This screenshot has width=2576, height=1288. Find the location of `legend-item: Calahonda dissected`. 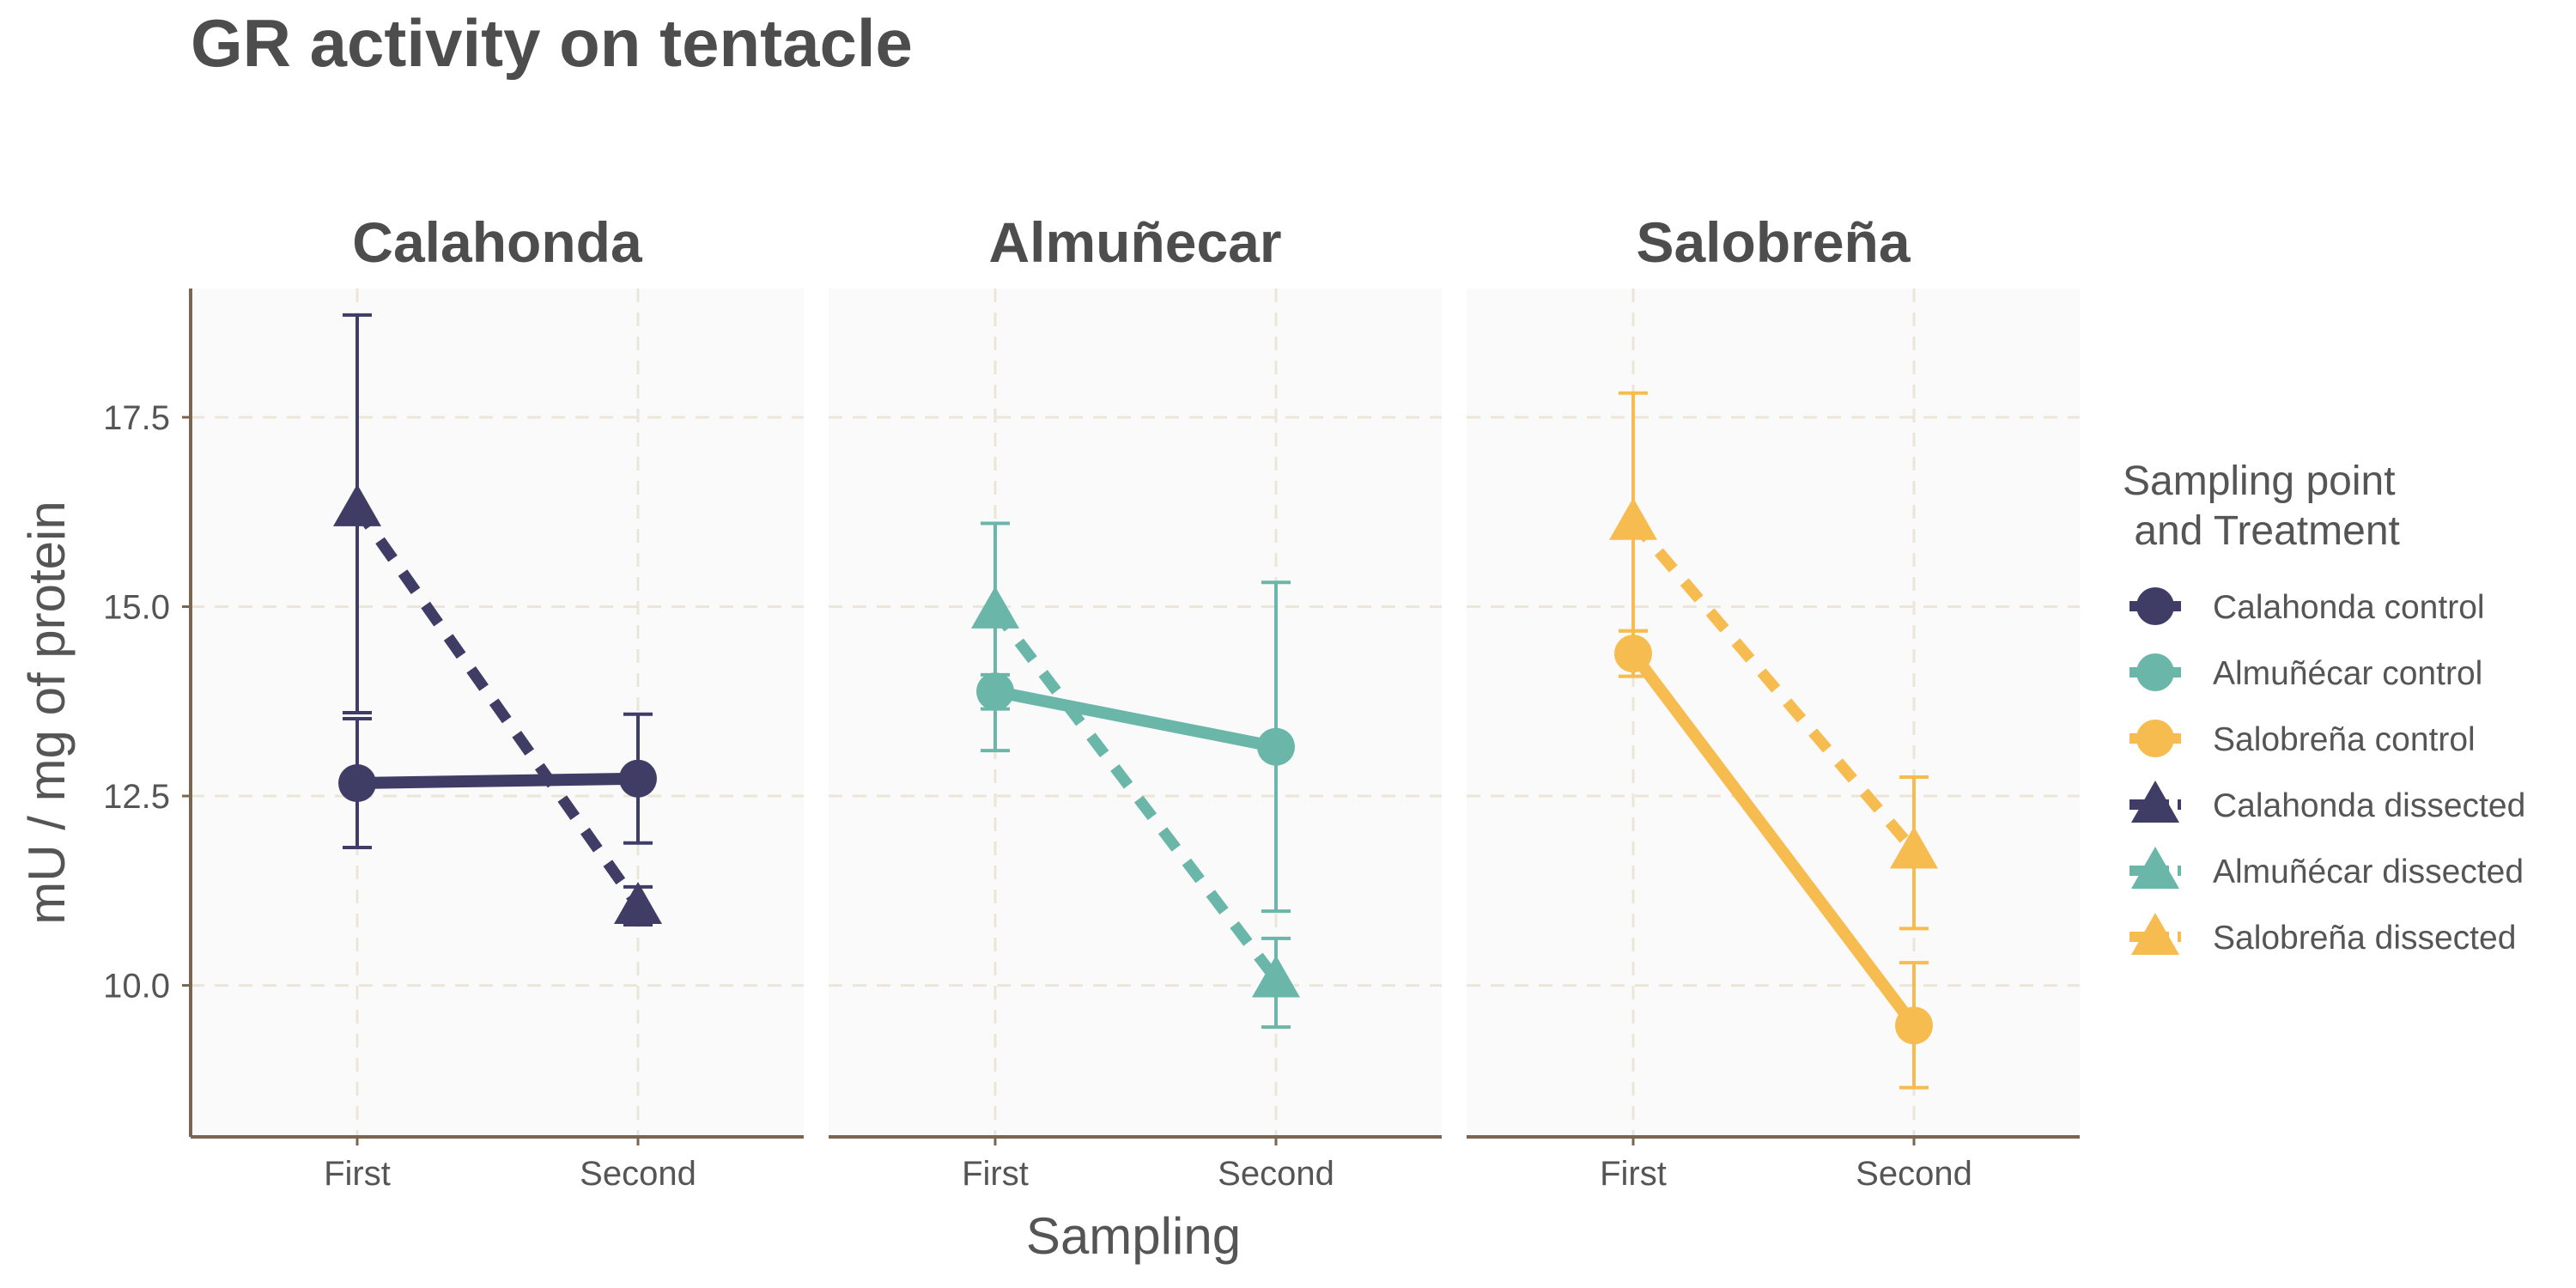

legend-item: Calahonda dissected is located at coordinates (2327, 802).